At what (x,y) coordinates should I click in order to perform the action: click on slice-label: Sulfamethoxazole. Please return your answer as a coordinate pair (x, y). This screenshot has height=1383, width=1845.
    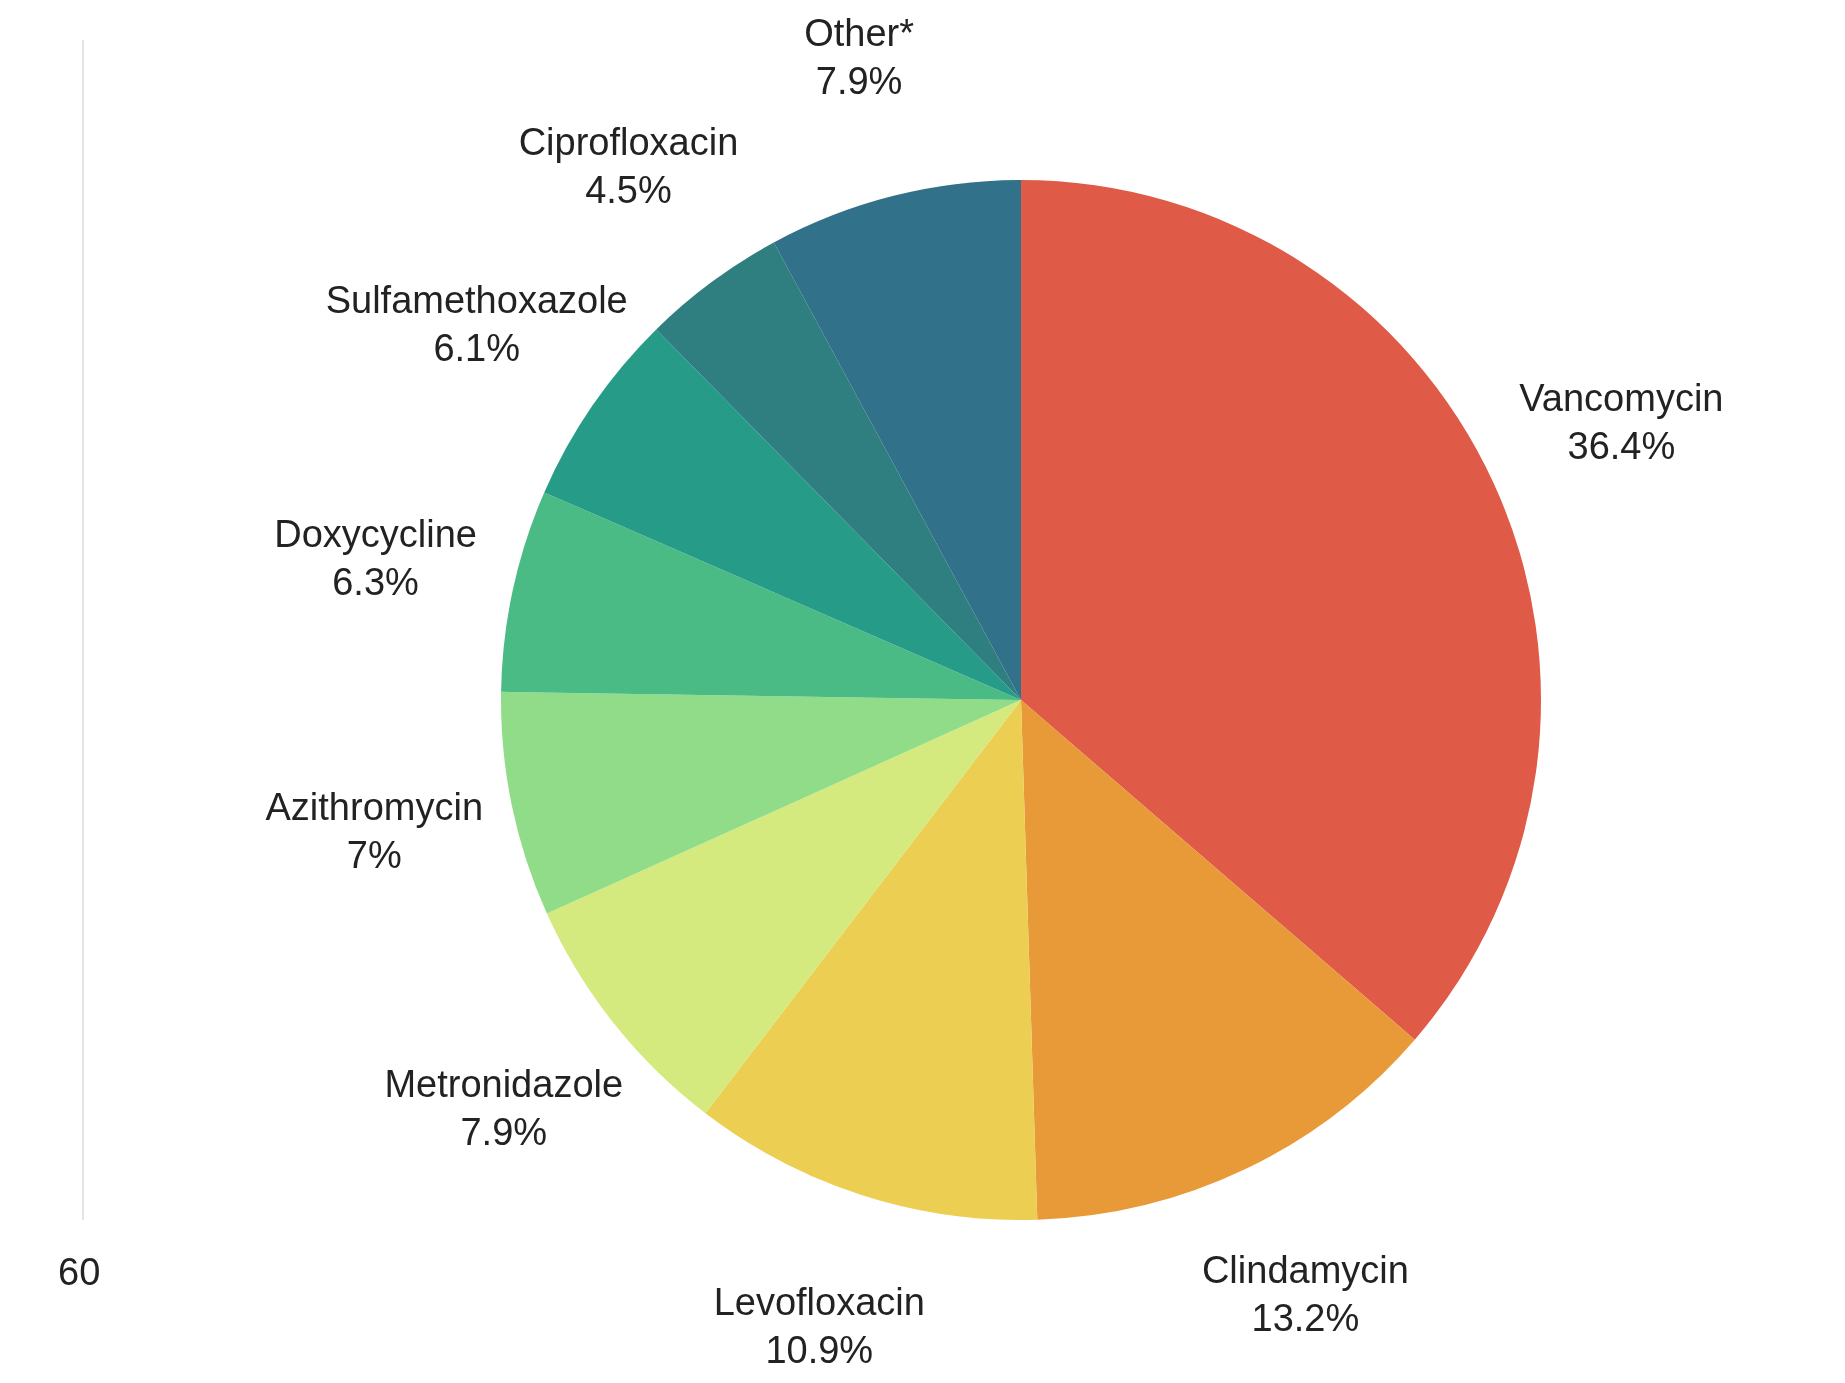
    Looking at the image, I should click on (476, 299).